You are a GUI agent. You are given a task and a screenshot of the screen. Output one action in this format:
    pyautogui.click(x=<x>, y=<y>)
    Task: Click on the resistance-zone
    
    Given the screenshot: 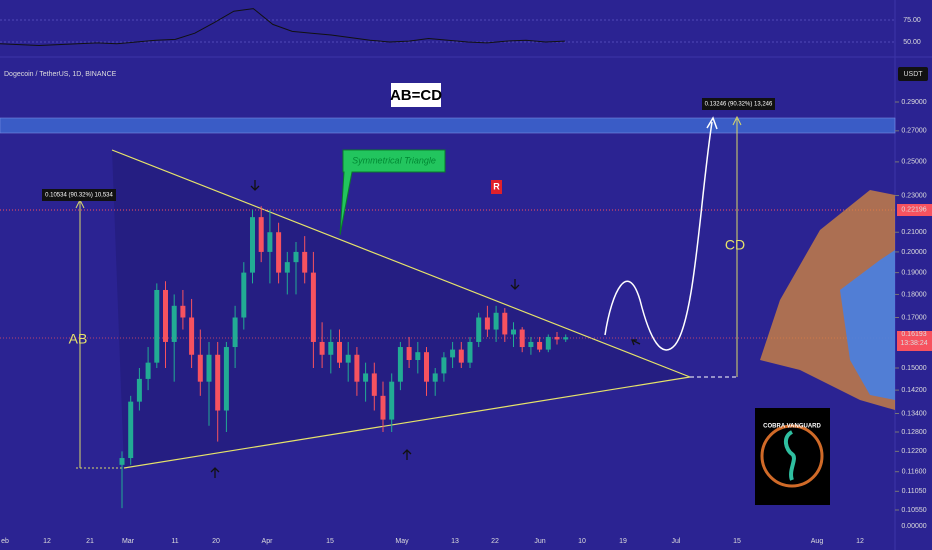 What is the action you would take?
    pyautogui.click(x=448, y=125)
    